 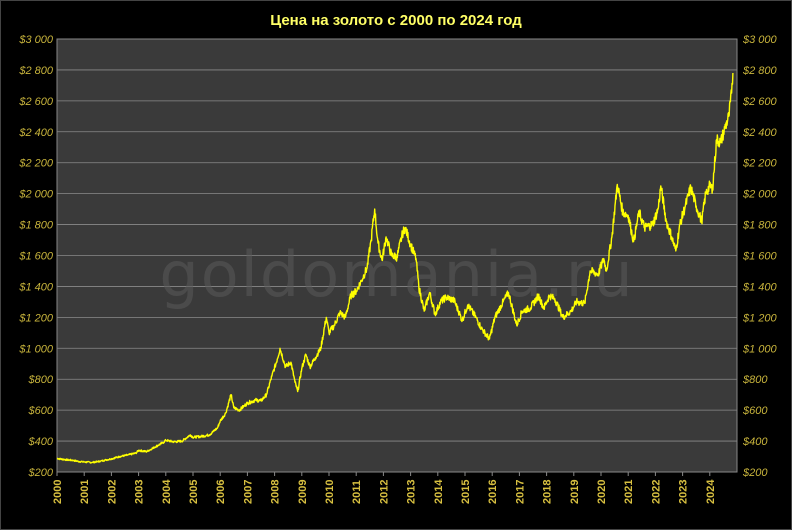 I want to click on x-tick-label: 2024, so click(x=711, y=491).